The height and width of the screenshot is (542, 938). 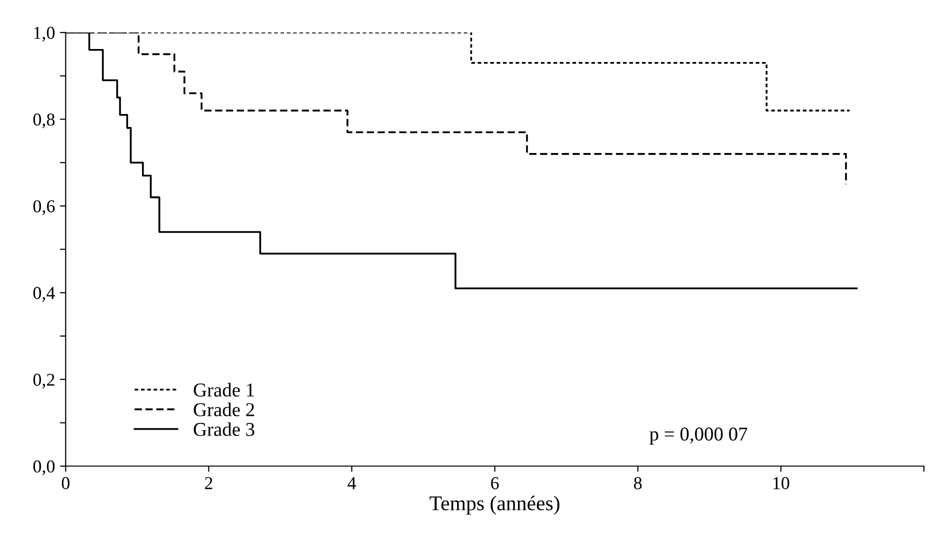 I want to click on y-tick-label: 0,4, so click(x=44, y=294).